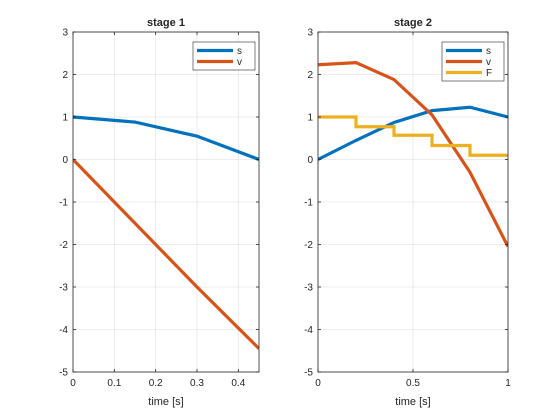  What do you see at coordinates (473, 61) in the screenshot?
I see `legend: svF` at bounding box center [473, 61].